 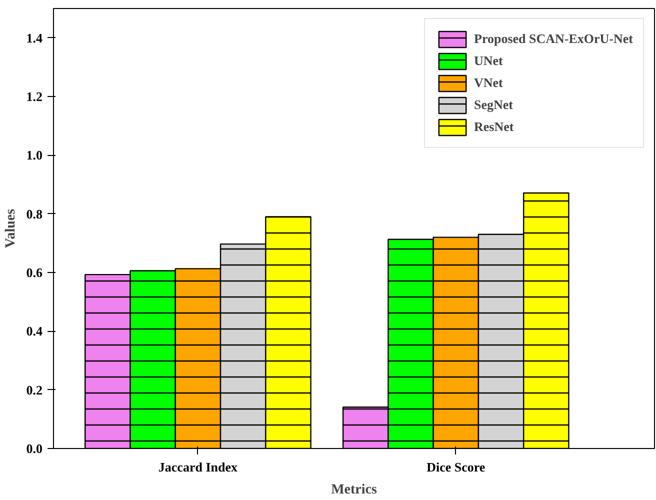 I want to click on y-tick-label: 0.6, so click(x=34, y=272).